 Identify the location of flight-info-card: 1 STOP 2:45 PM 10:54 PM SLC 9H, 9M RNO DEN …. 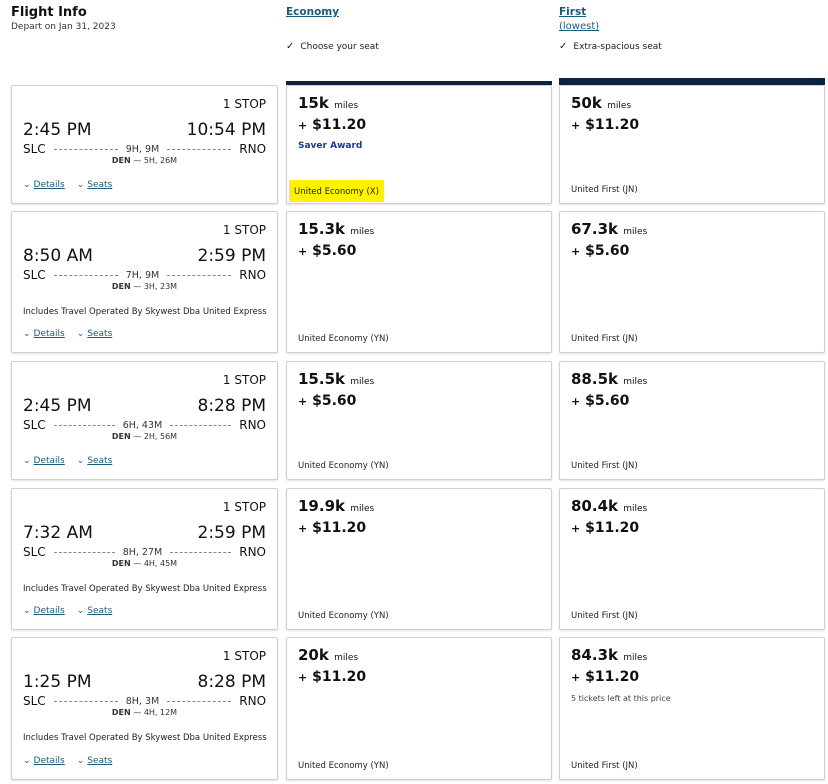
(144, 144).